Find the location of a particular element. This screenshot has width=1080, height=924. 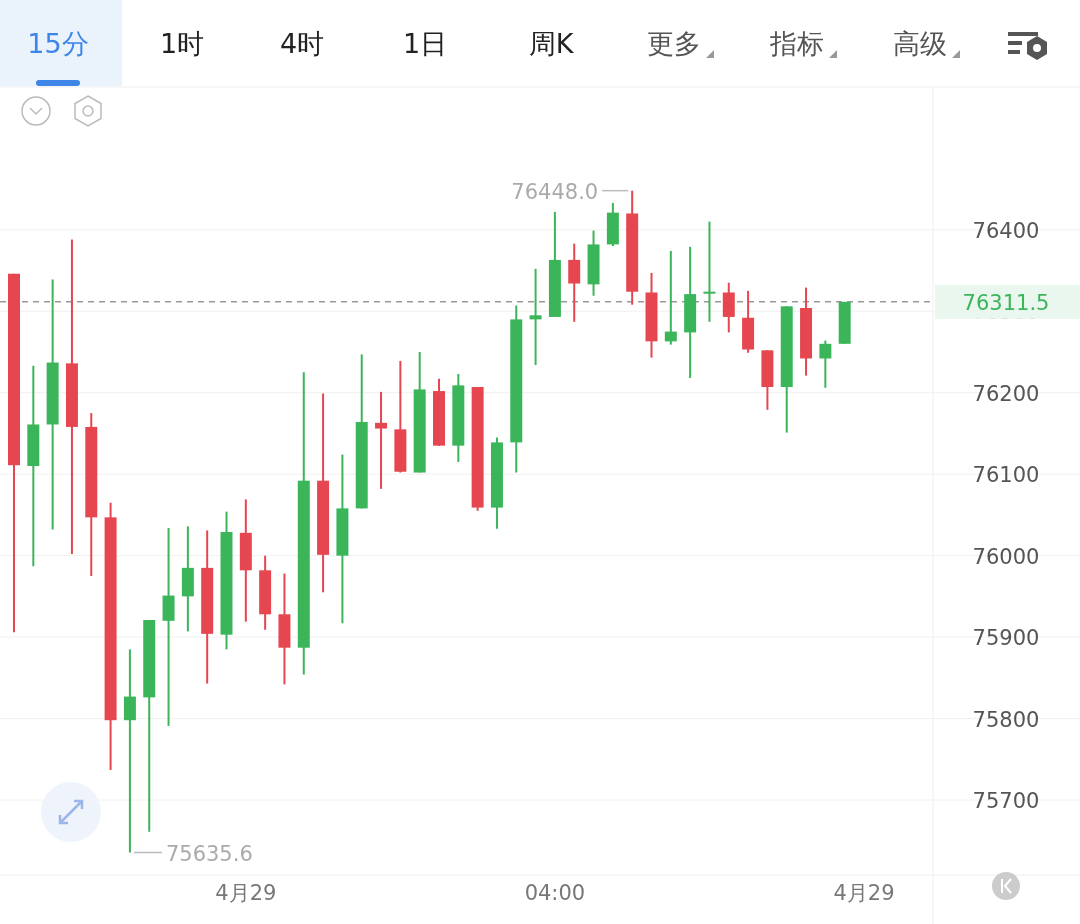

annotation: 76448.0 is located at coordinates (555, 191).